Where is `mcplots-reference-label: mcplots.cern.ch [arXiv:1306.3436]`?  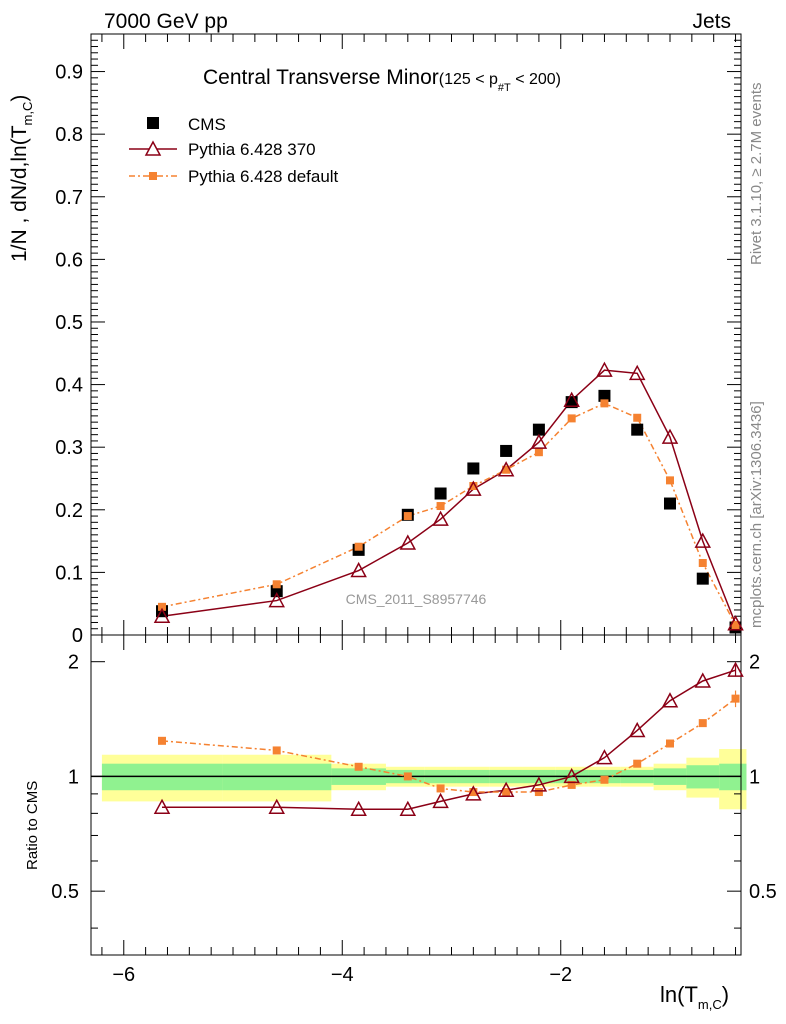
mcplots-reference-label: mcplots.cern.ch [arXiv:1306.3436] is located at coordinates (756, 514).